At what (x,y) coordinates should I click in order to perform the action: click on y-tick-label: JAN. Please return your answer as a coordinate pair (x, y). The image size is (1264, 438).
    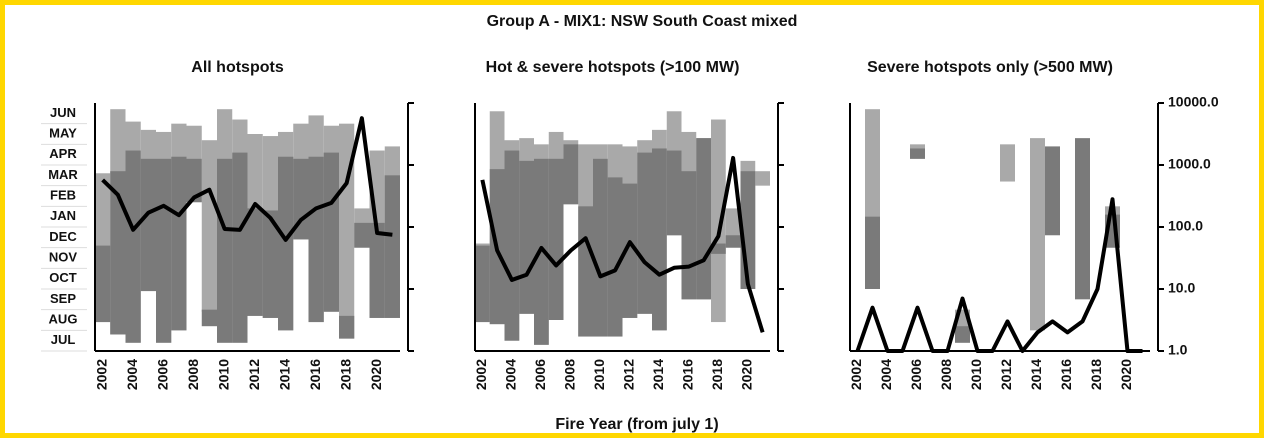
    Looking at the image, I should click on (63, 215).